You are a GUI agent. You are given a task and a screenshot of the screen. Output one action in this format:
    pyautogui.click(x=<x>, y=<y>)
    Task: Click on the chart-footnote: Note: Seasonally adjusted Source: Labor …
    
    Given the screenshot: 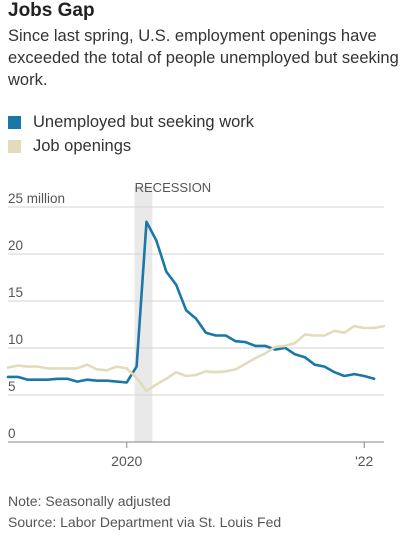 What is the action you would take?
    pyautogui.click(x=144, y=512)
    